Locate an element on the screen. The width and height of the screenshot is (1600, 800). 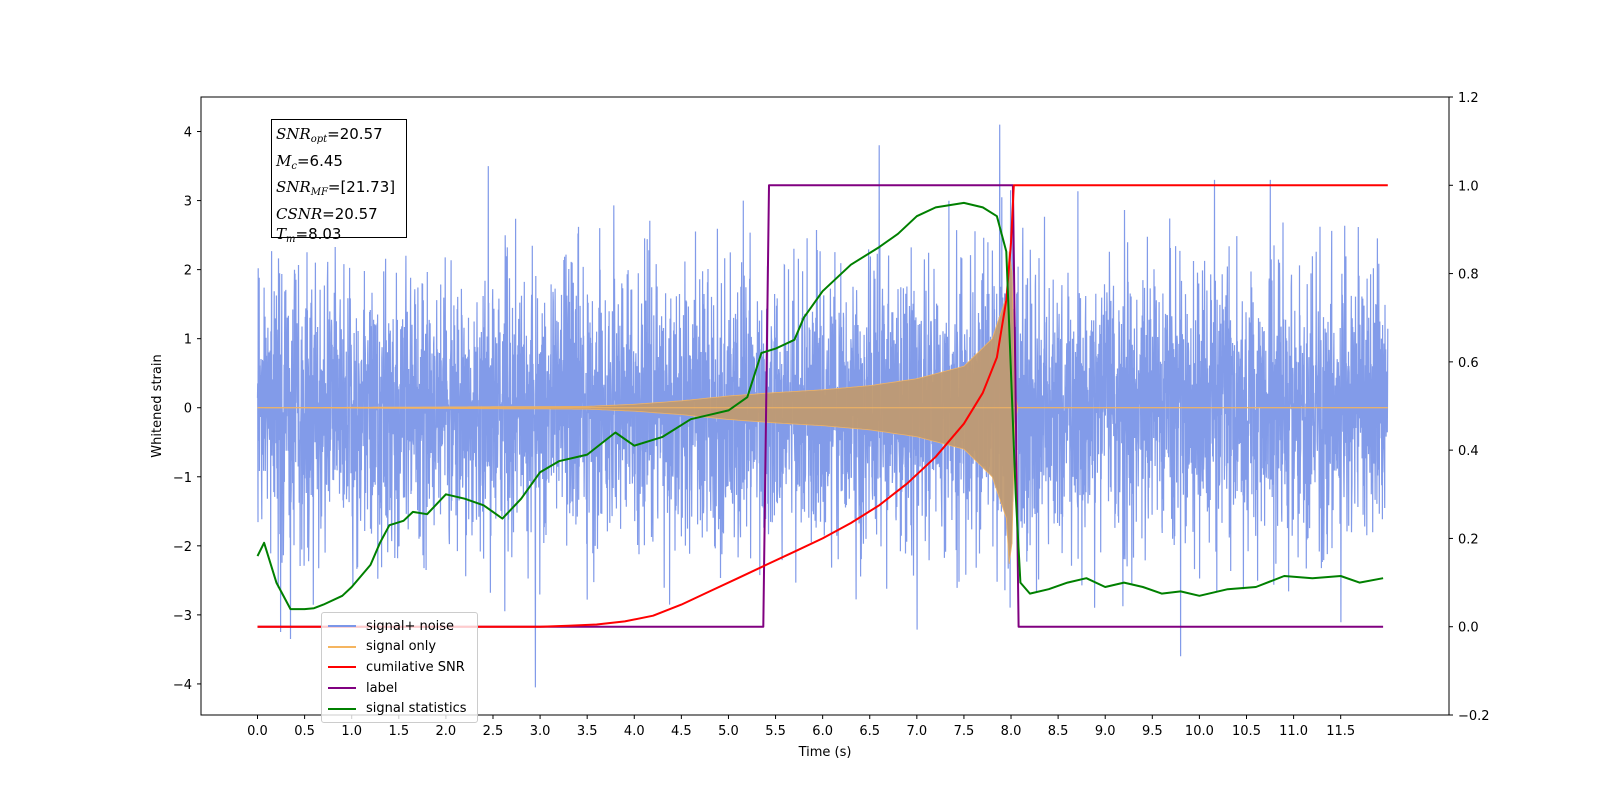
y-tick-label: 3 is located at coordinates (188, 202).